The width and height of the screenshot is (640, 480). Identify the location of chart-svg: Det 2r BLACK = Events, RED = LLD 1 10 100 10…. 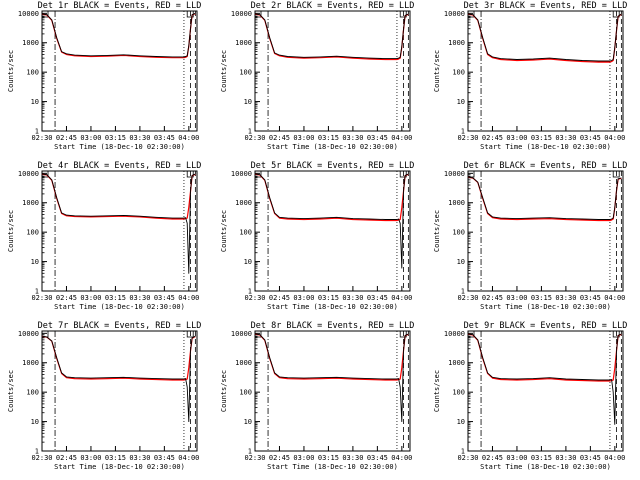
(317, 76).